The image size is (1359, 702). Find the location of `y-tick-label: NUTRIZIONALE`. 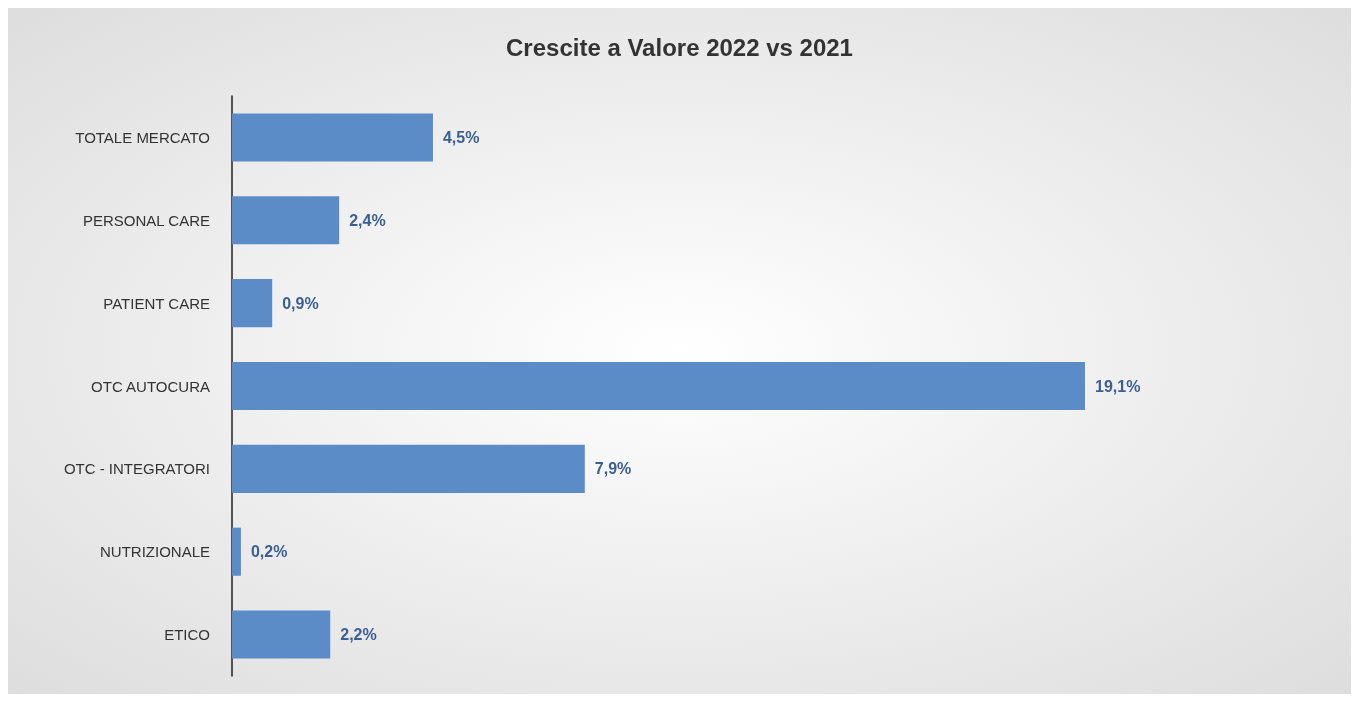

y-tick-label: NUTRIZIONALE is located at coordinates (154, 552).